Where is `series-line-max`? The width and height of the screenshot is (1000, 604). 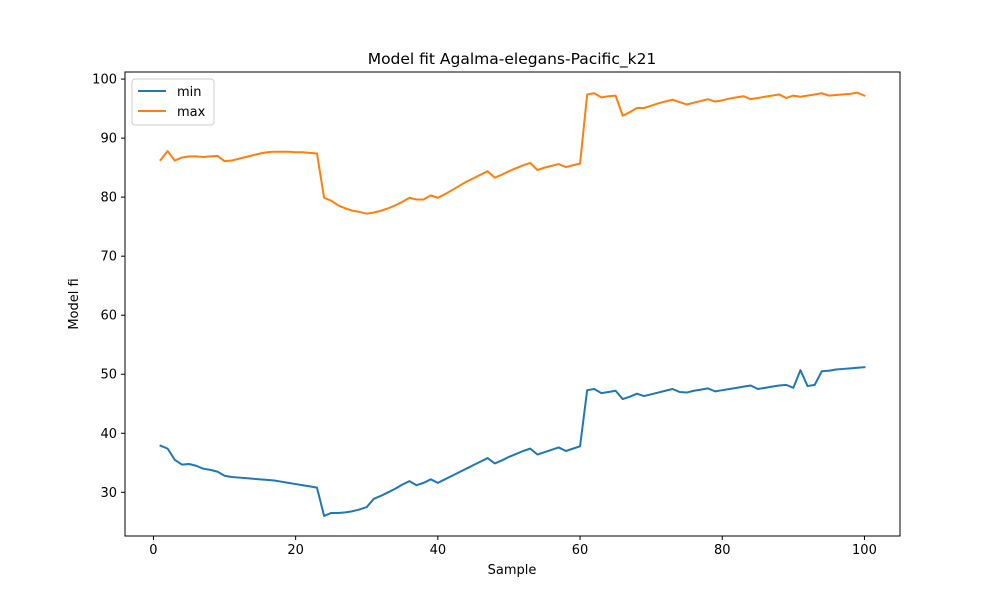
series-line-max is located at coordinates (512, 153).